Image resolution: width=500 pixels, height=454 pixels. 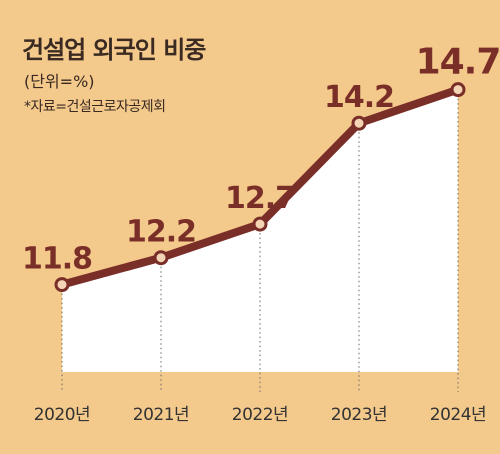 What do you see at coordinates (57, 259) in the screenshot?
I see `data-value-label: 11.8` at bounding box center [57, 259].